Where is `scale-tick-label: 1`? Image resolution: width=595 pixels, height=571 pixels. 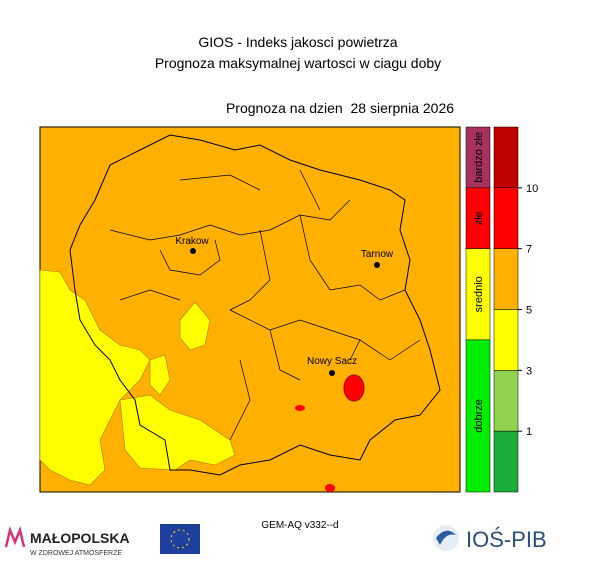 scale-tick-label: 1 is located at coordinates (529, 432).